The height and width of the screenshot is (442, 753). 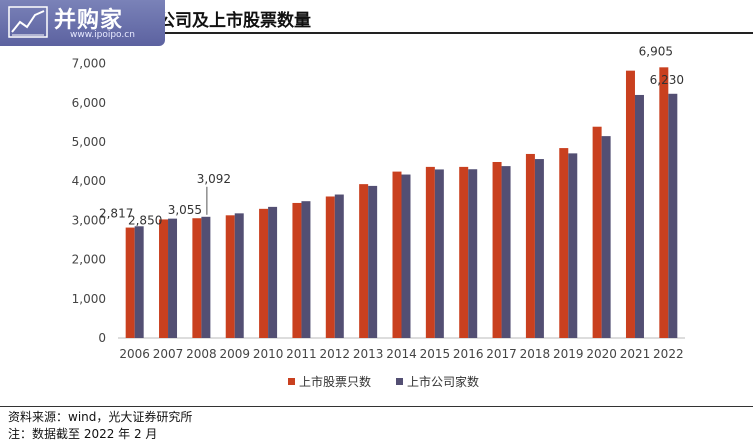 I want to click on bar-companies-2009, so click(x=239, y=275).